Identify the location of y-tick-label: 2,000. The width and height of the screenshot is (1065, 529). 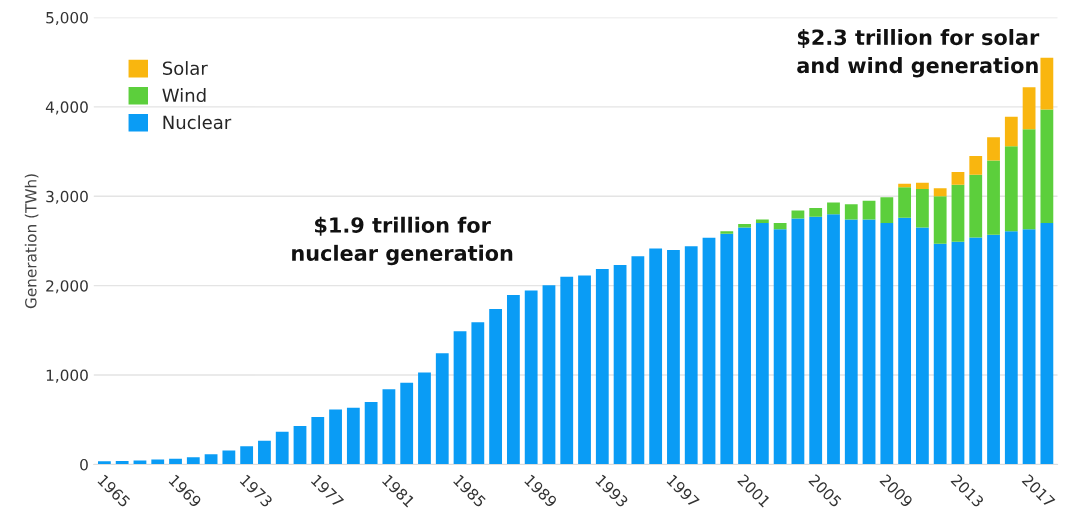
(67, 287).